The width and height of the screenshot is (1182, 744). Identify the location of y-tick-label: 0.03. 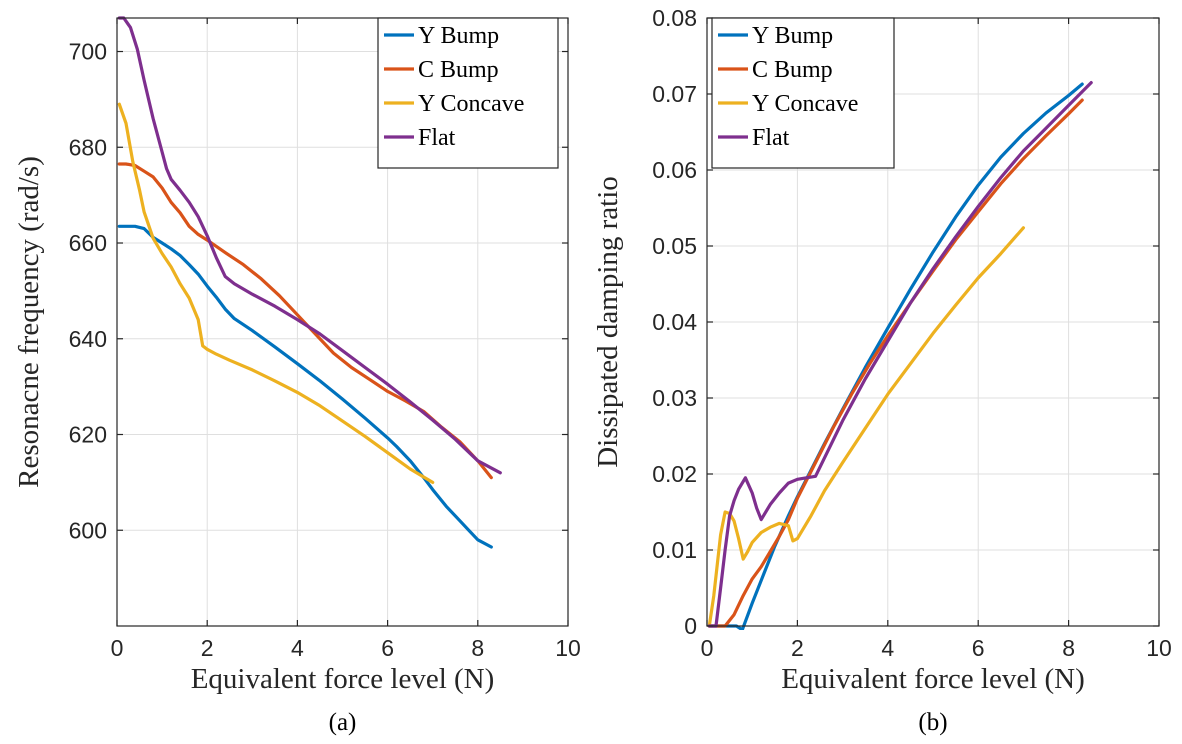
(674, 398).